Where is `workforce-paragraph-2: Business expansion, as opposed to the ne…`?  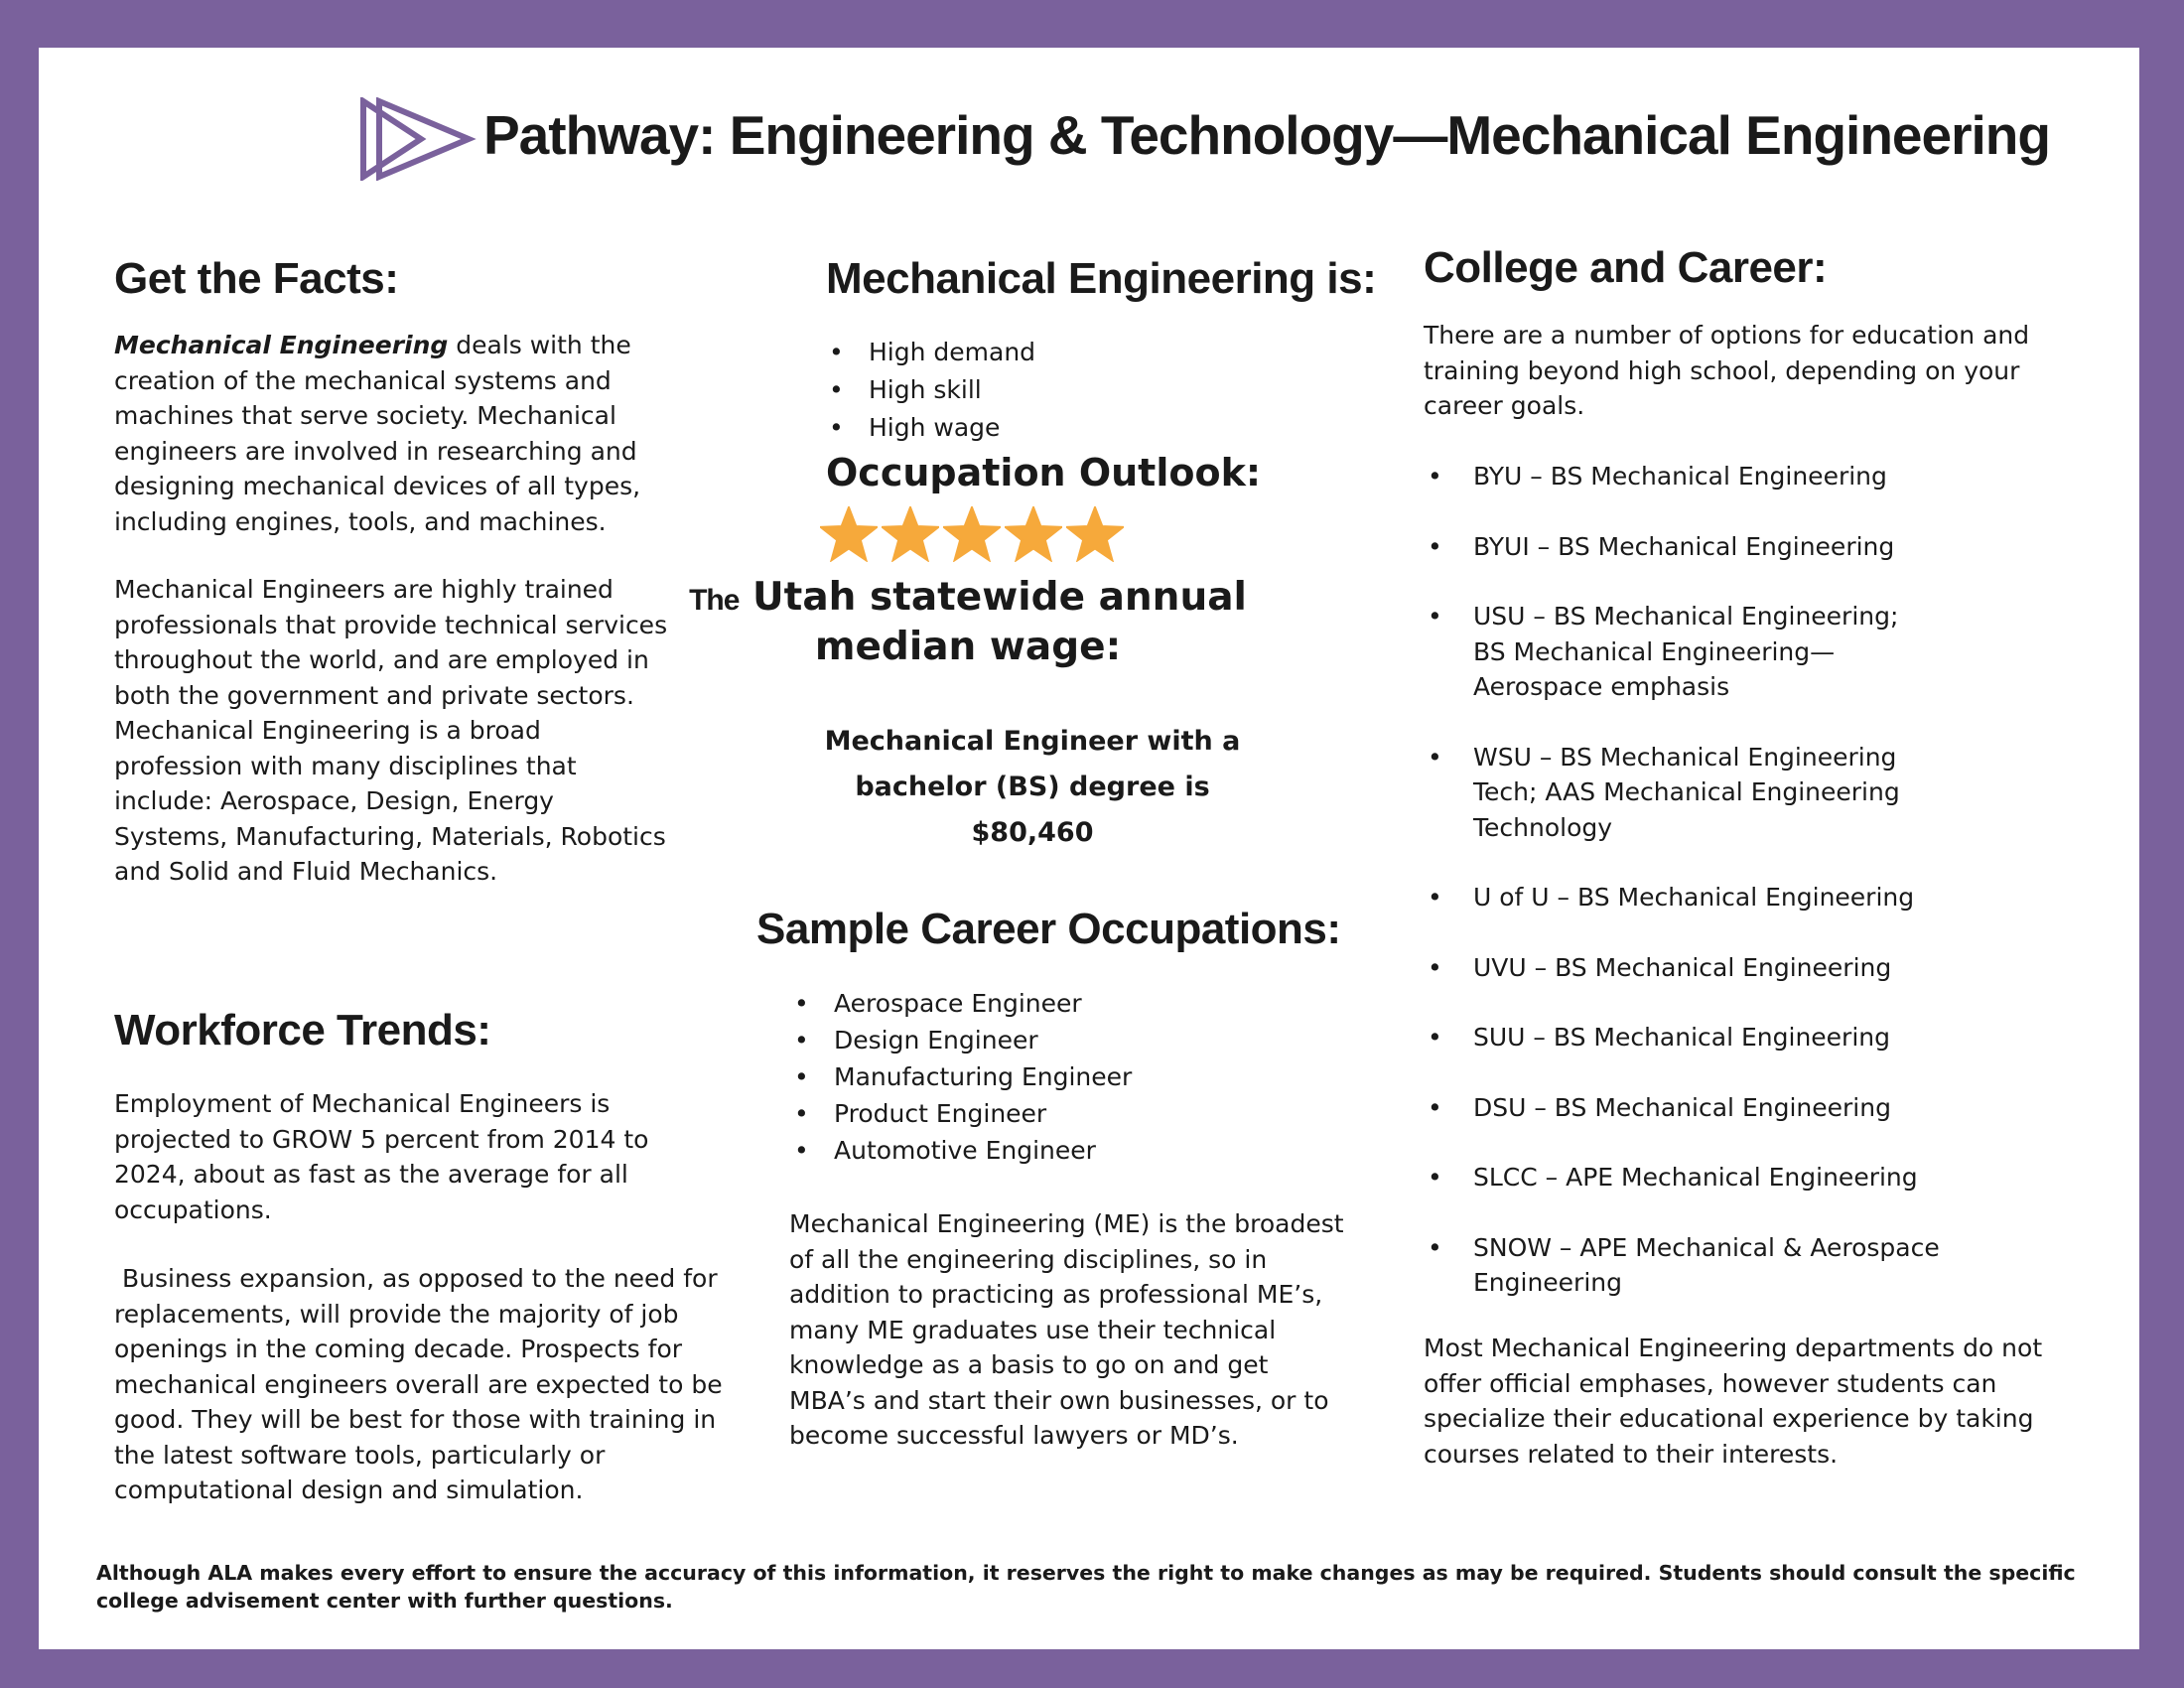 workforce-paragraph-2: Business expansion, as opposed to the ne… is located at coordinates (418, 1384).